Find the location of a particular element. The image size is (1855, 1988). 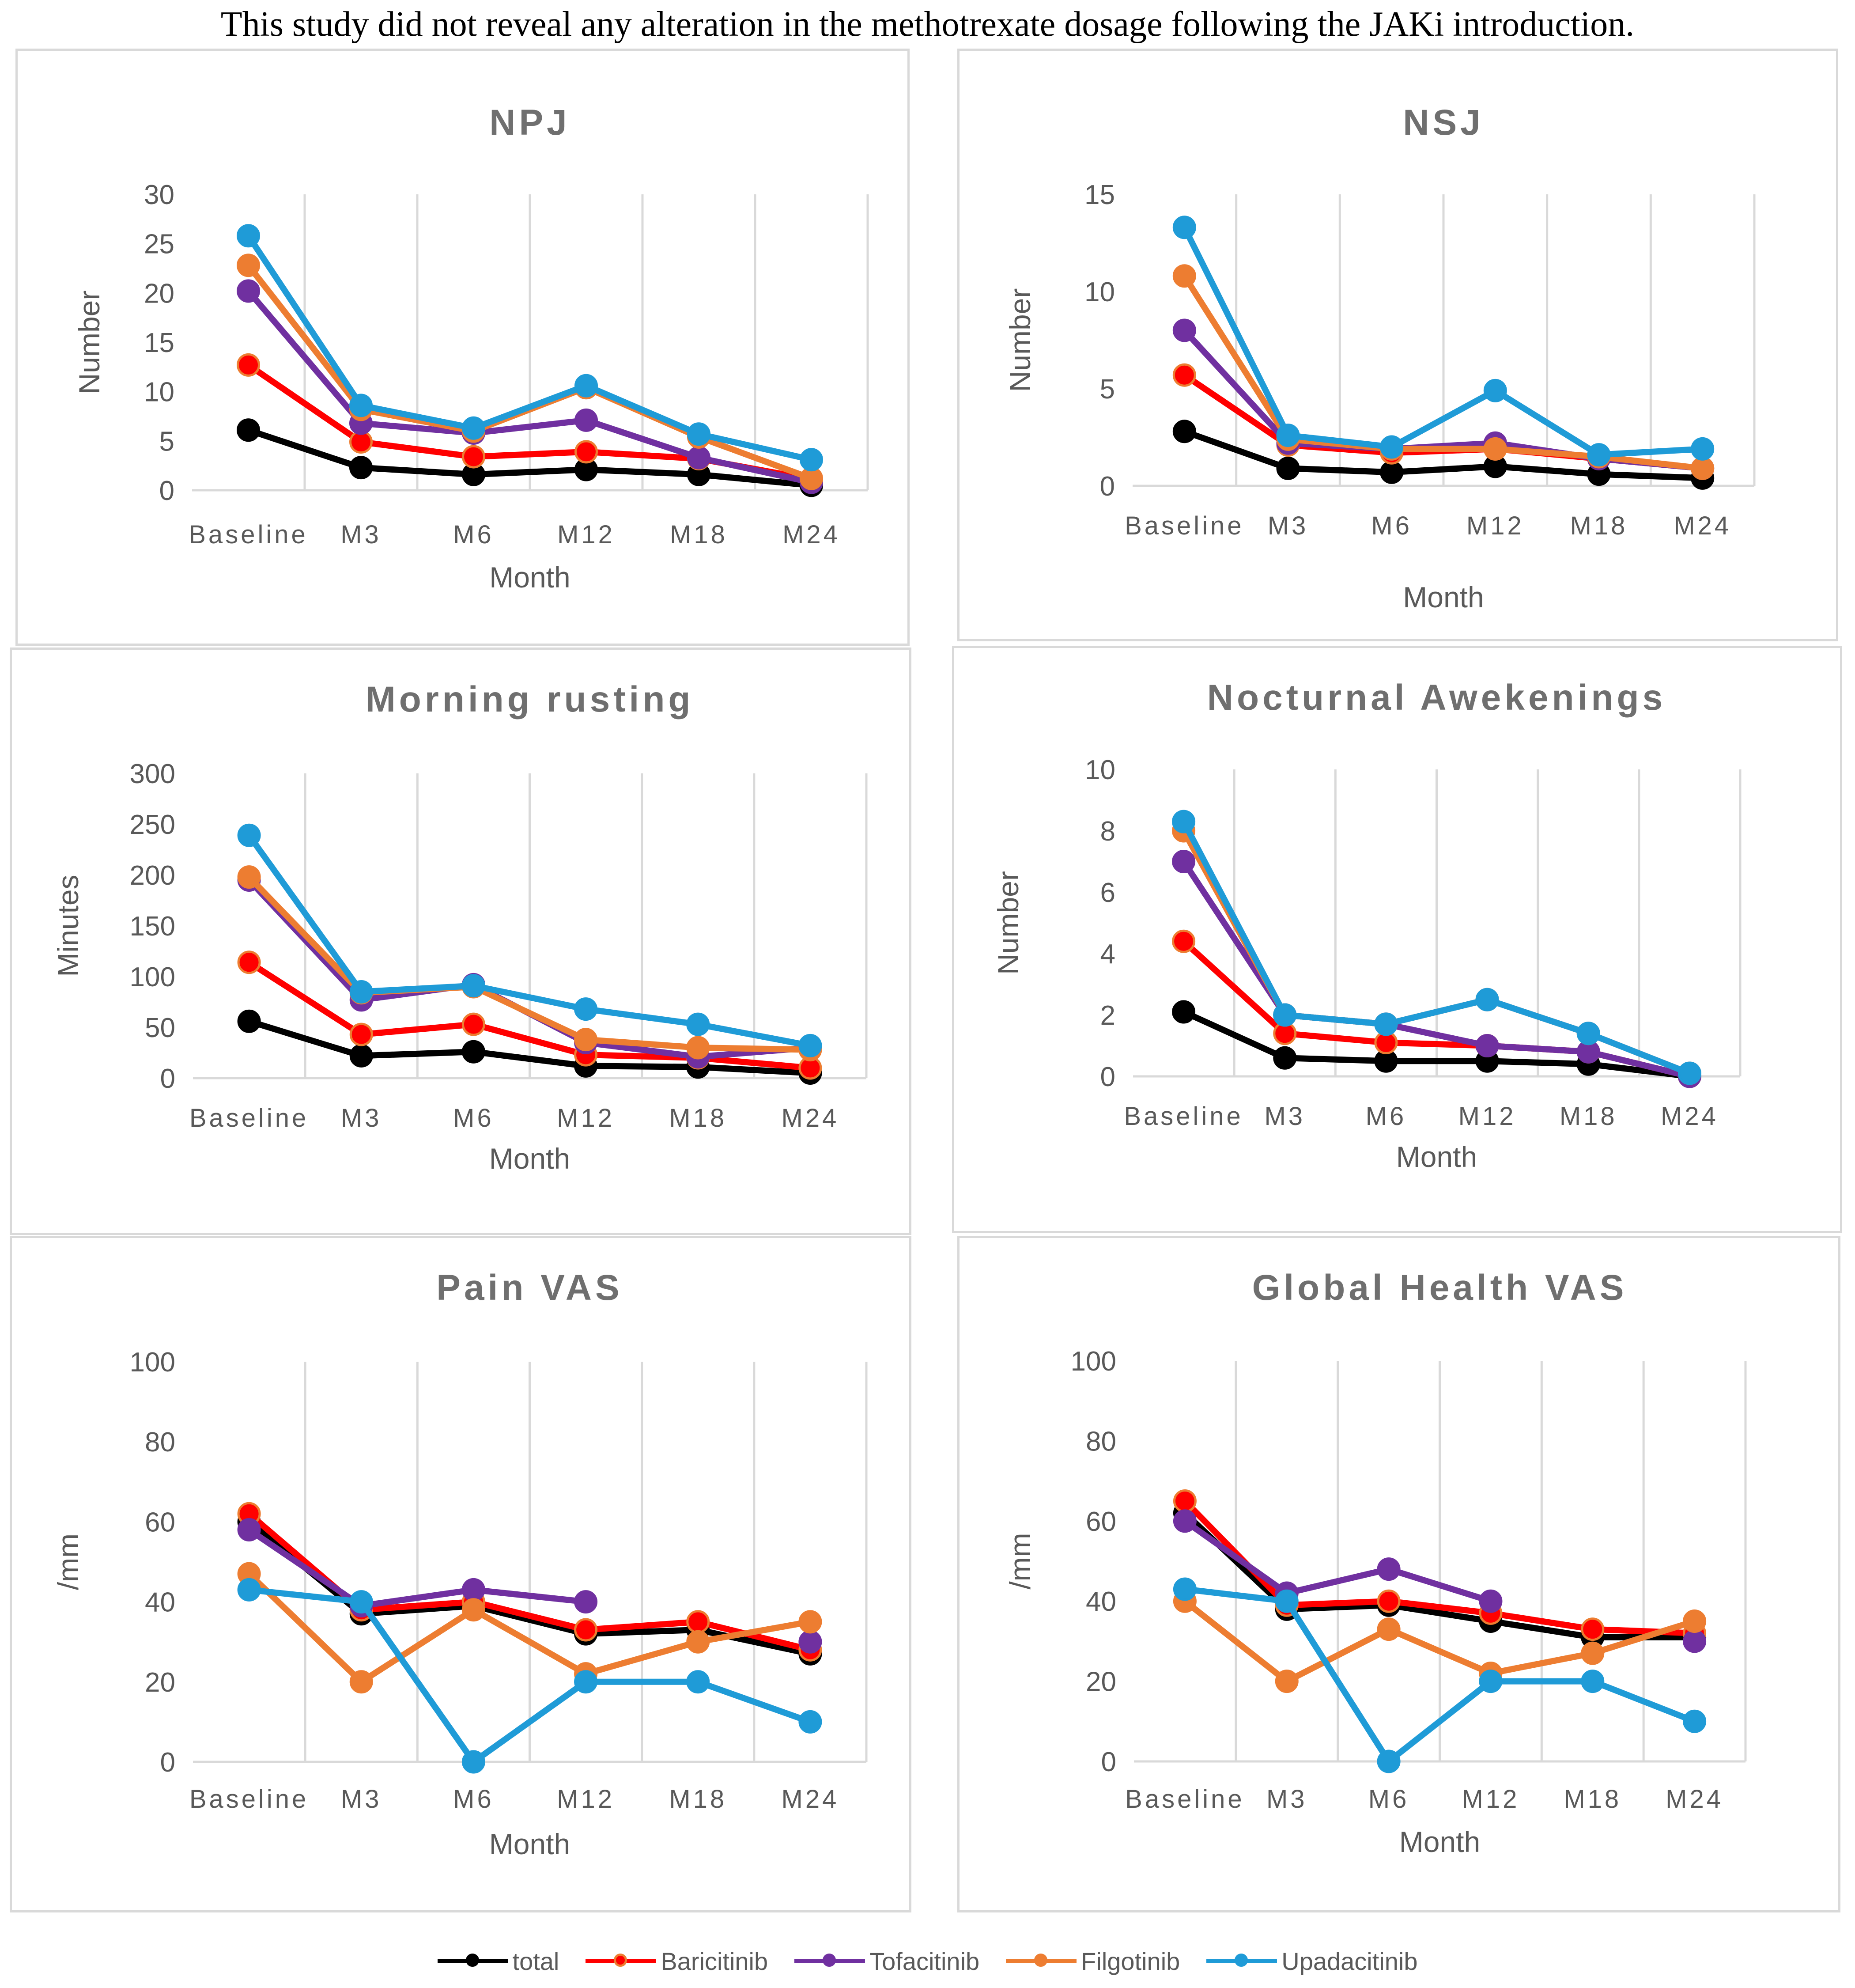

x-axis-label: Month is located at coordinates (529, 577).